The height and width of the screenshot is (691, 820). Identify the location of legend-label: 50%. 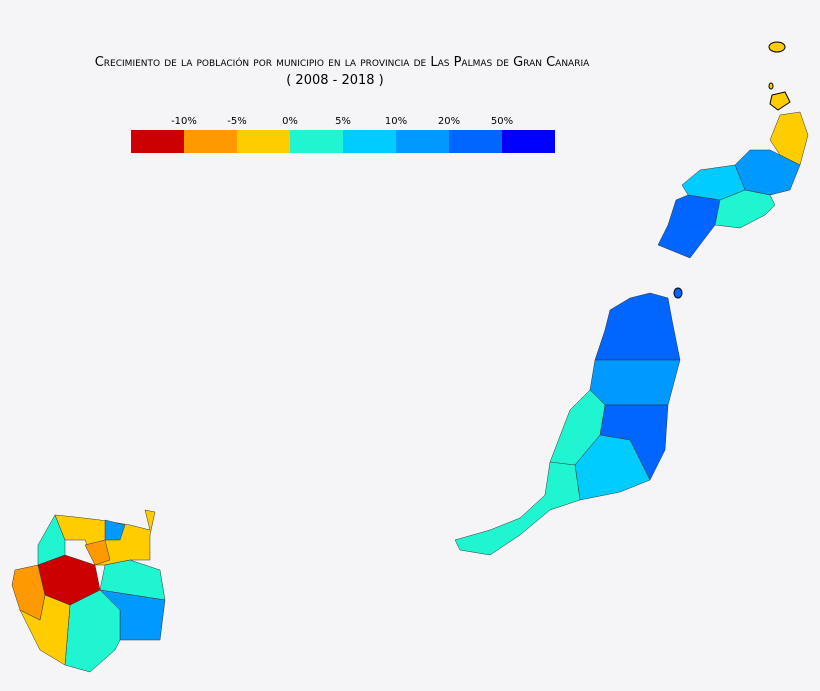
(502, 121).